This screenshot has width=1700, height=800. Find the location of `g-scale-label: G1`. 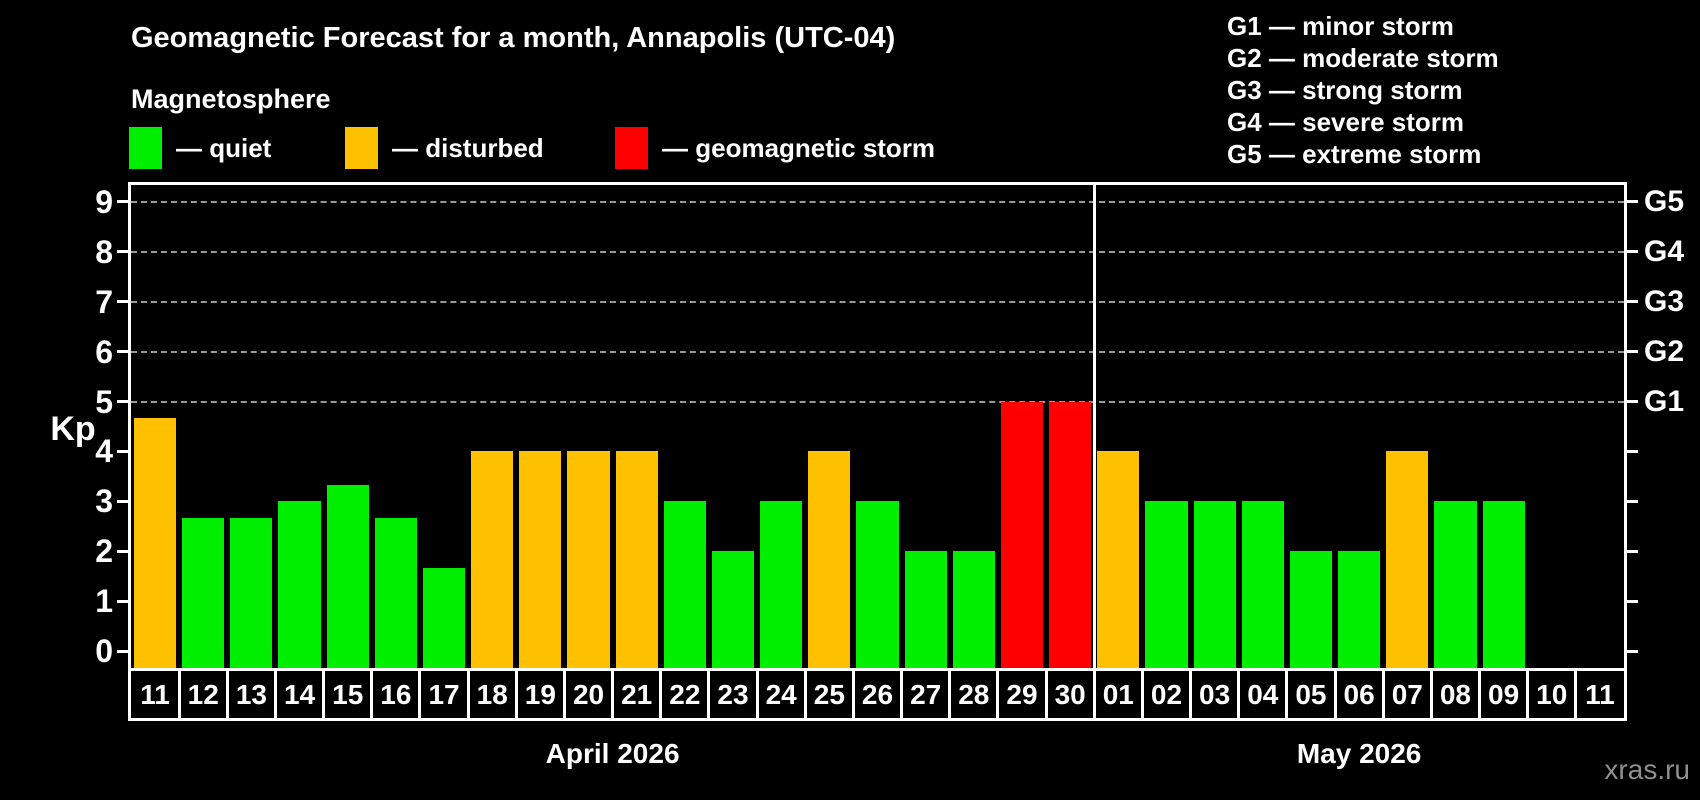

g-scale-label: G1 is located at coordinates (1664, 401).